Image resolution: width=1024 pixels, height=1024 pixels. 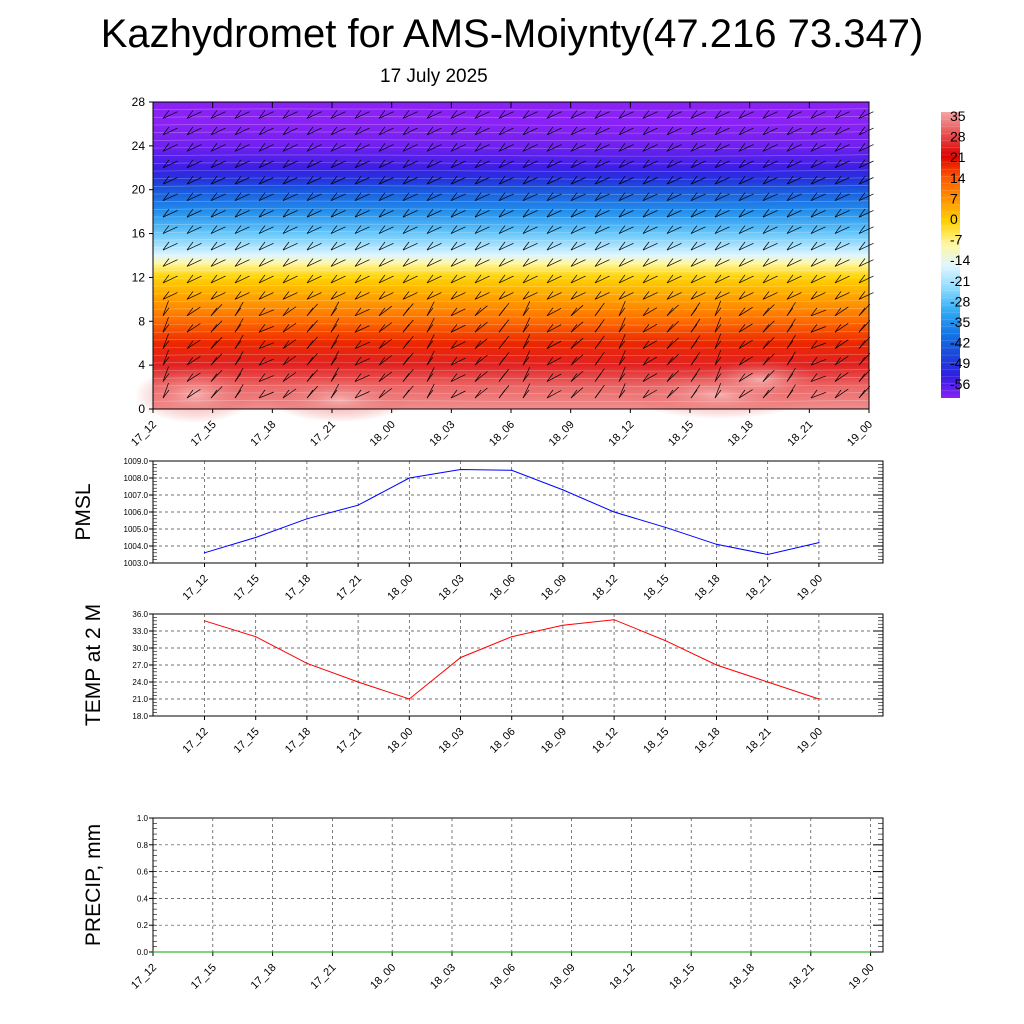 I want to click on y-tick-label: 30.0, so click(x=140, y=648).